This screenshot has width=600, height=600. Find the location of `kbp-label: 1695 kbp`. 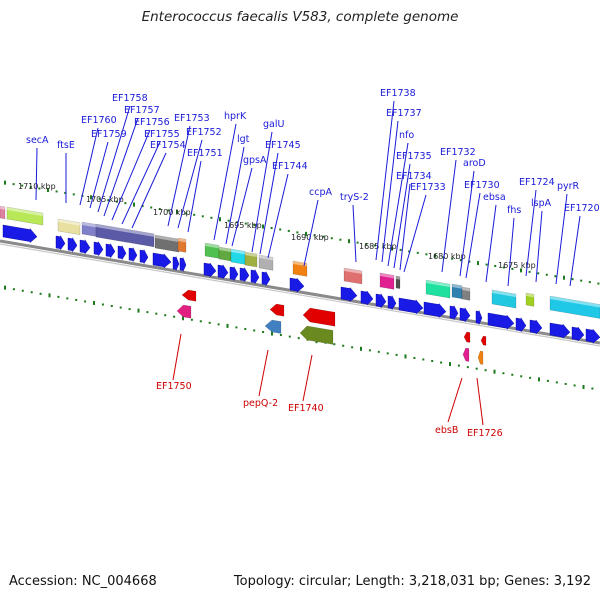

kbp-label: 1695 kbp is located at coordinates (243, 225).